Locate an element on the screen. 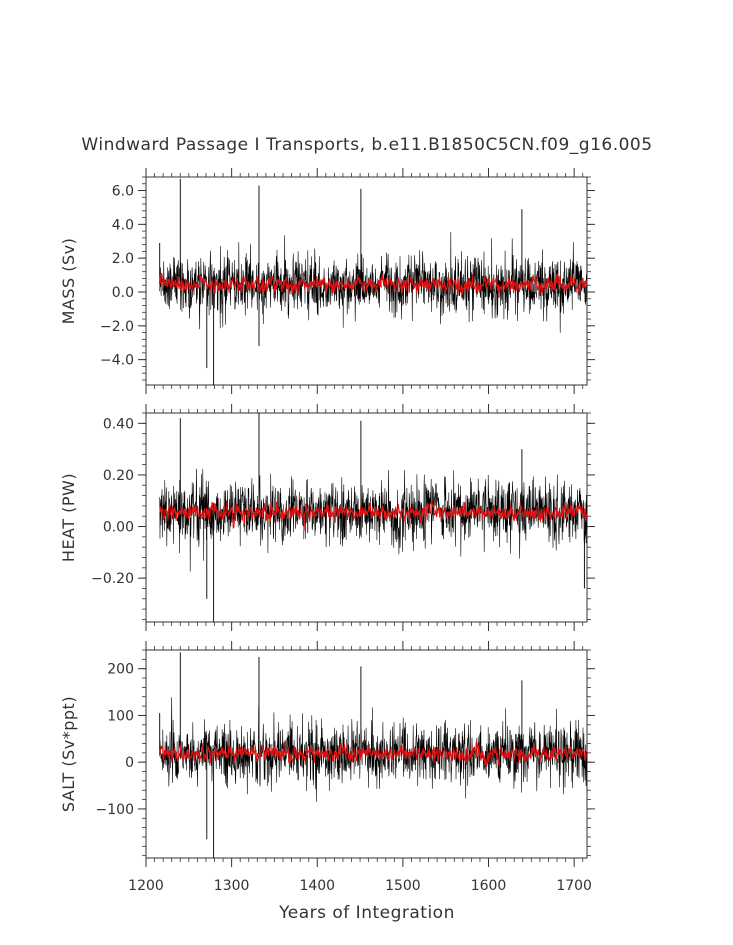 Image resolution: width=733 pixels, height=945 pixels. salt-smoothed-series-line is located at coordinates (373, 754).